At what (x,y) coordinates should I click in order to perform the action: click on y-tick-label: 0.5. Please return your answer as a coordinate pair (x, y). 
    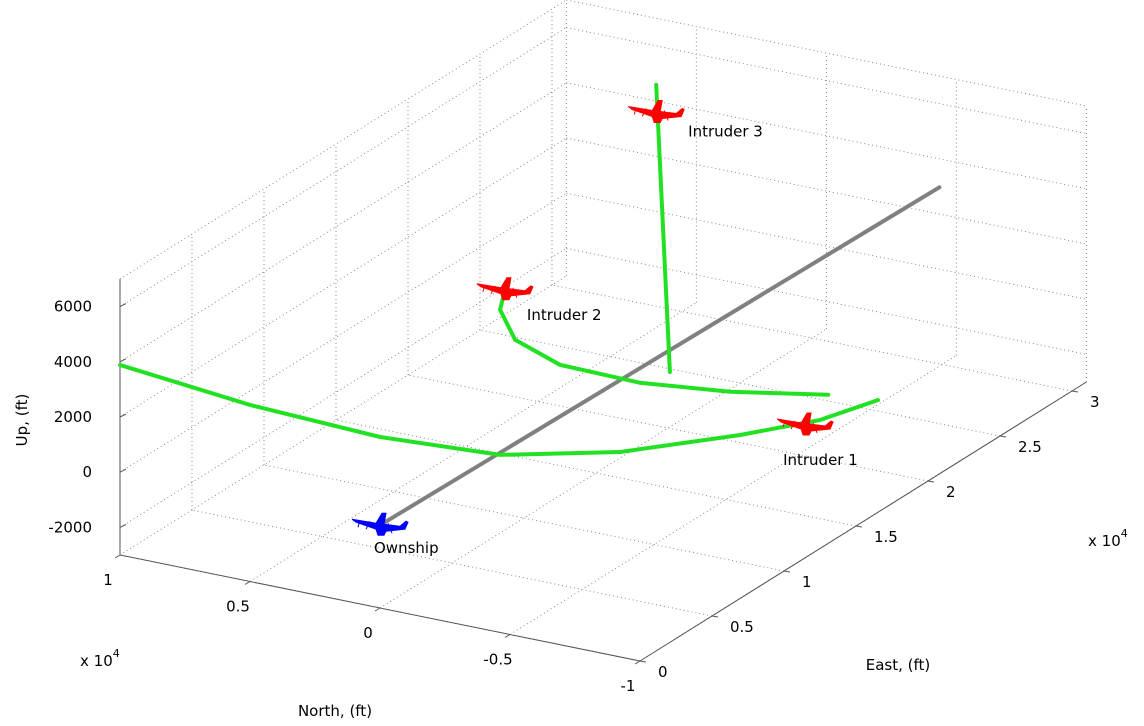
    Looking at the image, I should click on (238, 607).